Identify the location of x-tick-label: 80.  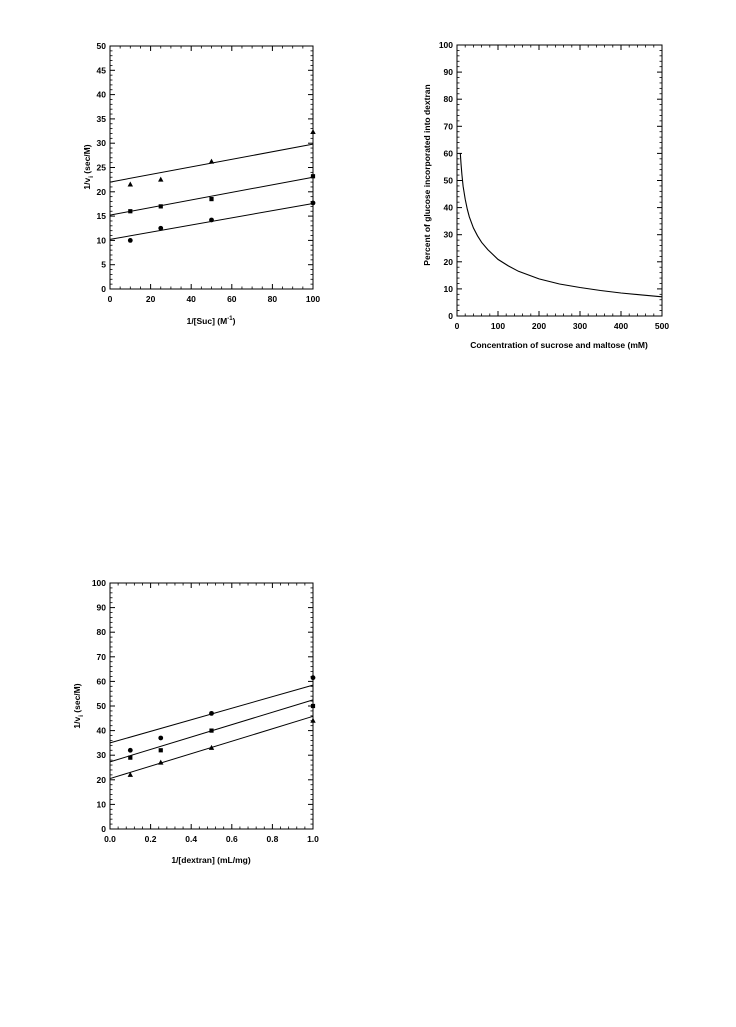
(273, 299).